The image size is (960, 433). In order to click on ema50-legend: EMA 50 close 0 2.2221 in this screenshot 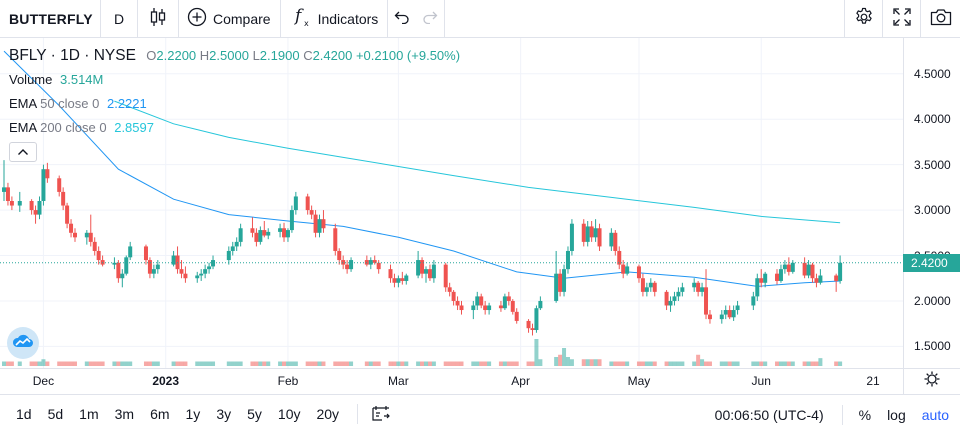, I will do `click(78, 103)`.